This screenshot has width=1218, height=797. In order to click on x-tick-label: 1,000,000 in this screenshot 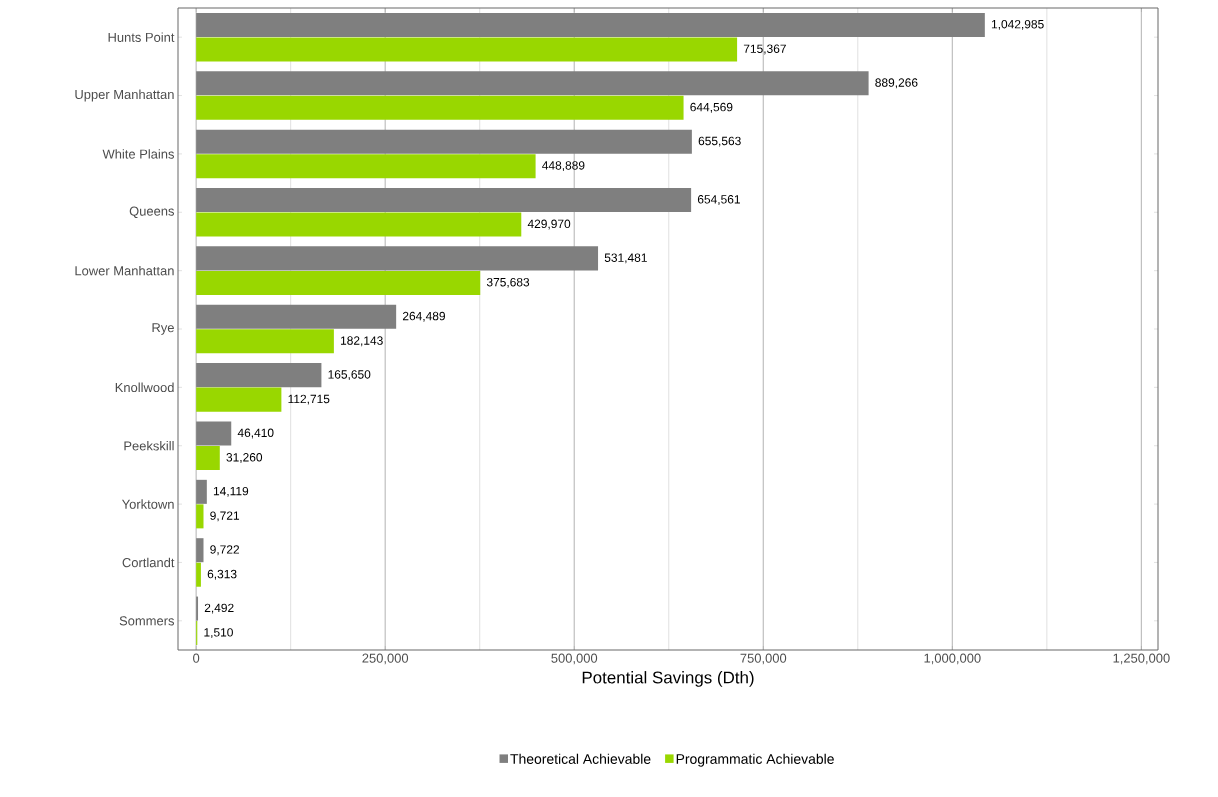, I will do `click(952, 659)`.